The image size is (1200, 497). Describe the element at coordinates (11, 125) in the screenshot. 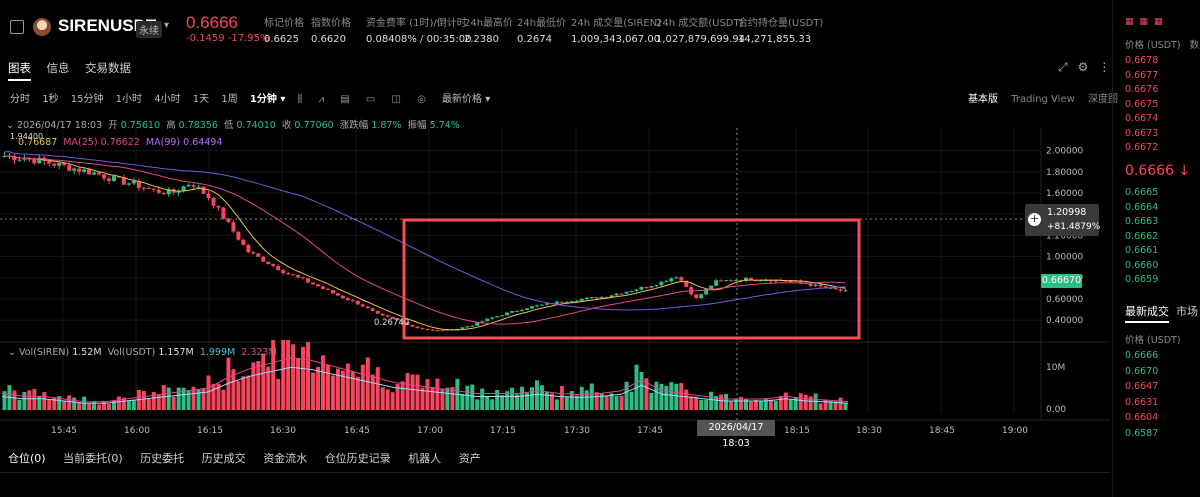

I see `collapse-icon: ⌄` at that location.